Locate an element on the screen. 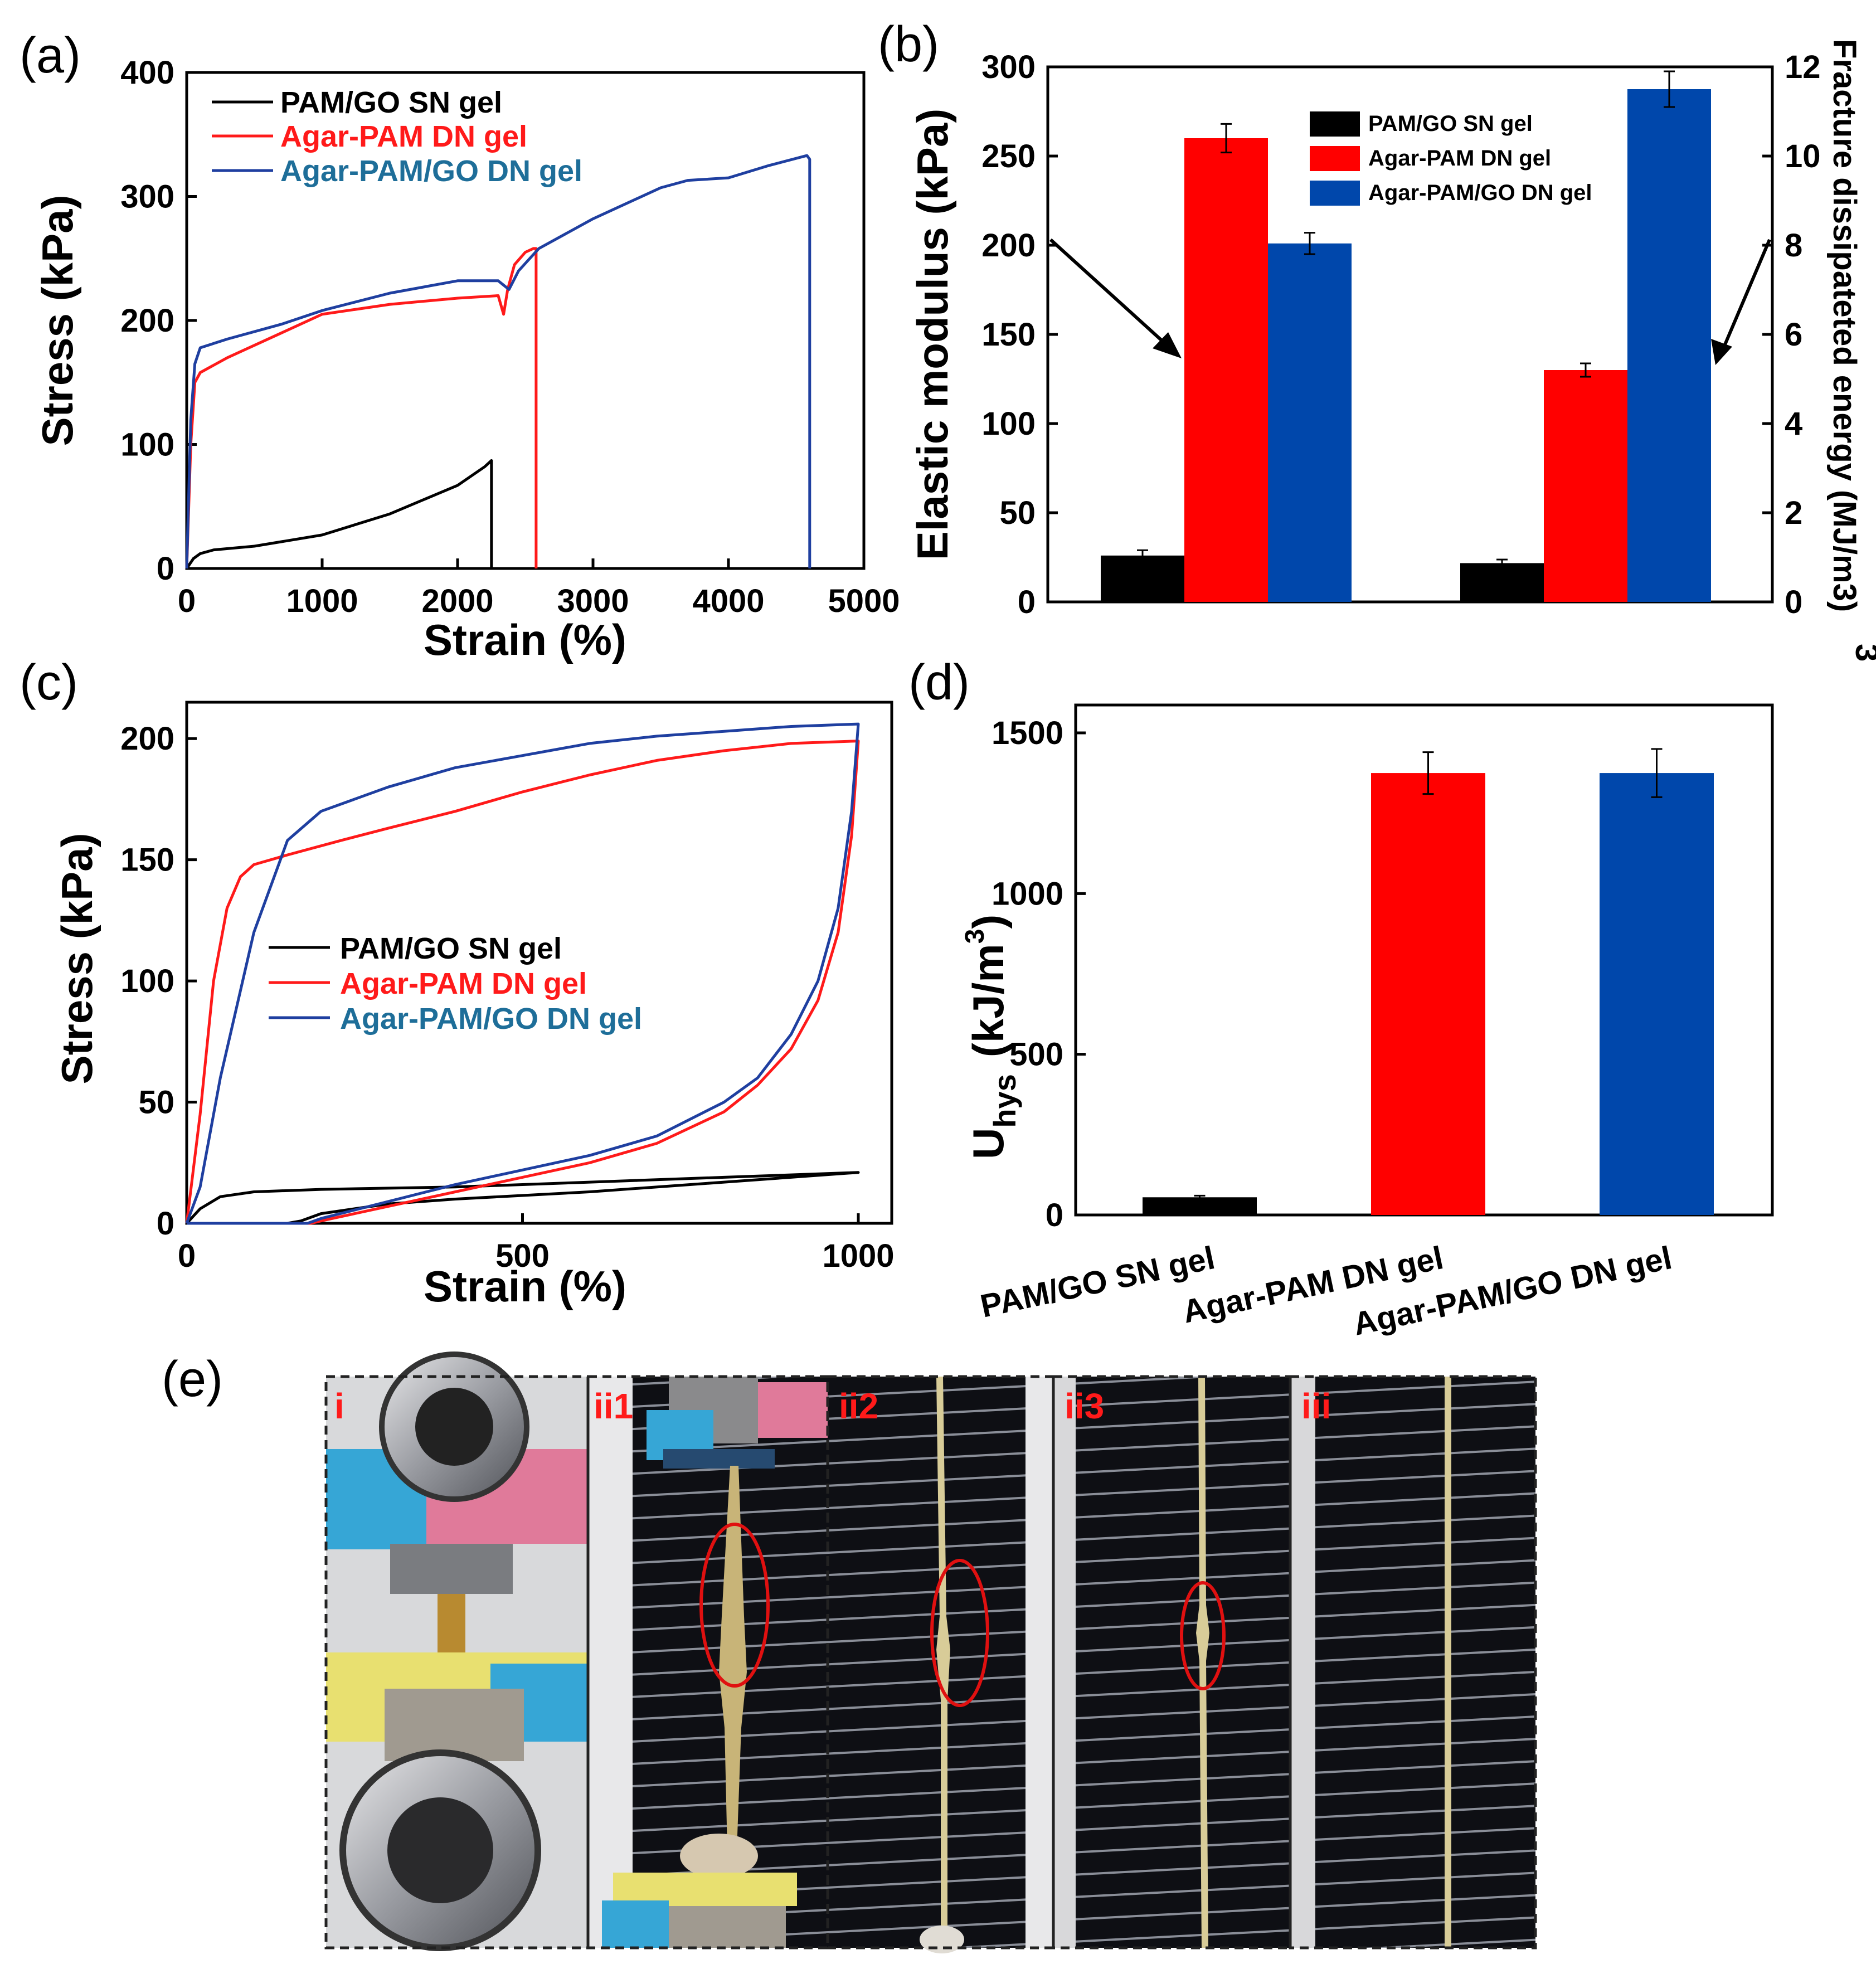  panel-c-x-axis-title: Strain (%) is located at coordinates (525, 1286).